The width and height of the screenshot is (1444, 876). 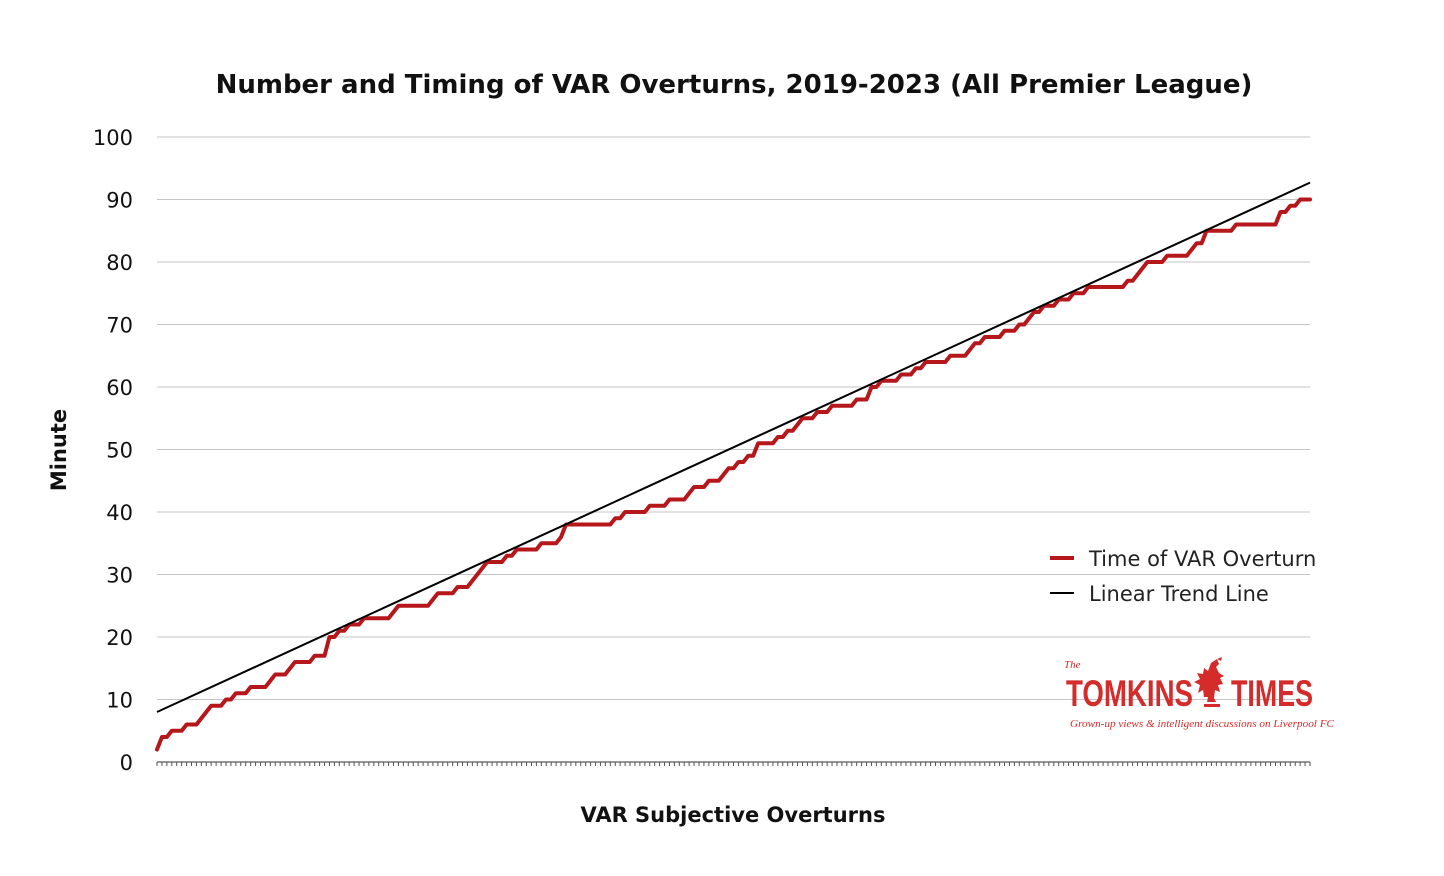 What do you see at coordinates (119, 451) in the screenshot?
I see `y-tick-label: 50` at bounding box center [119, 451].